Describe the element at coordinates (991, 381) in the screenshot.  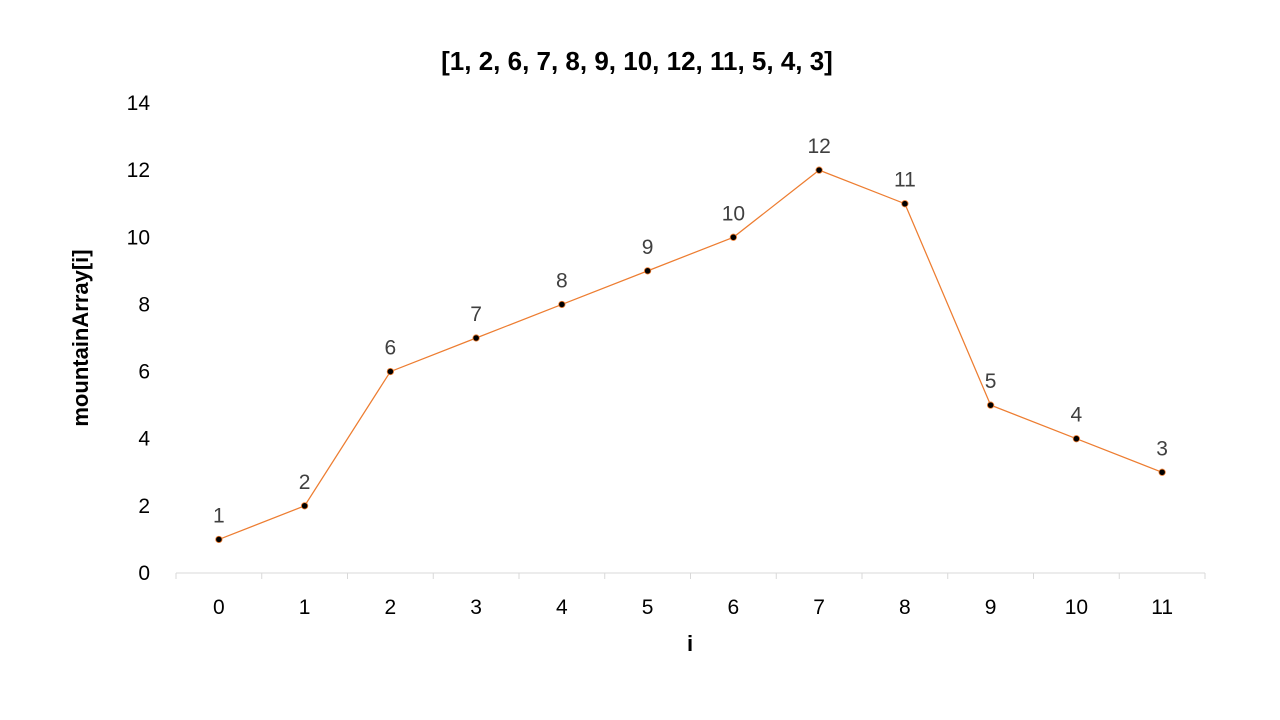
I see `data-label: 5` at that location.